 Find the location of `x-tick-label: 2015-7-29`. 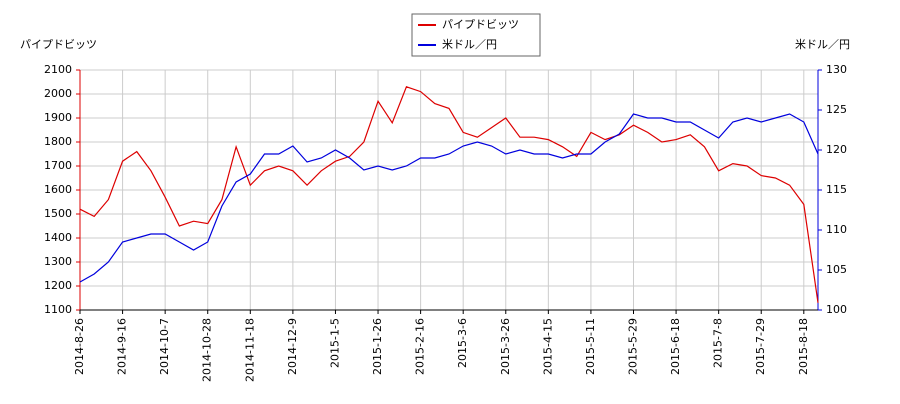

x-tick-label: 2015-7-29 is located at coordinates (760, 346).